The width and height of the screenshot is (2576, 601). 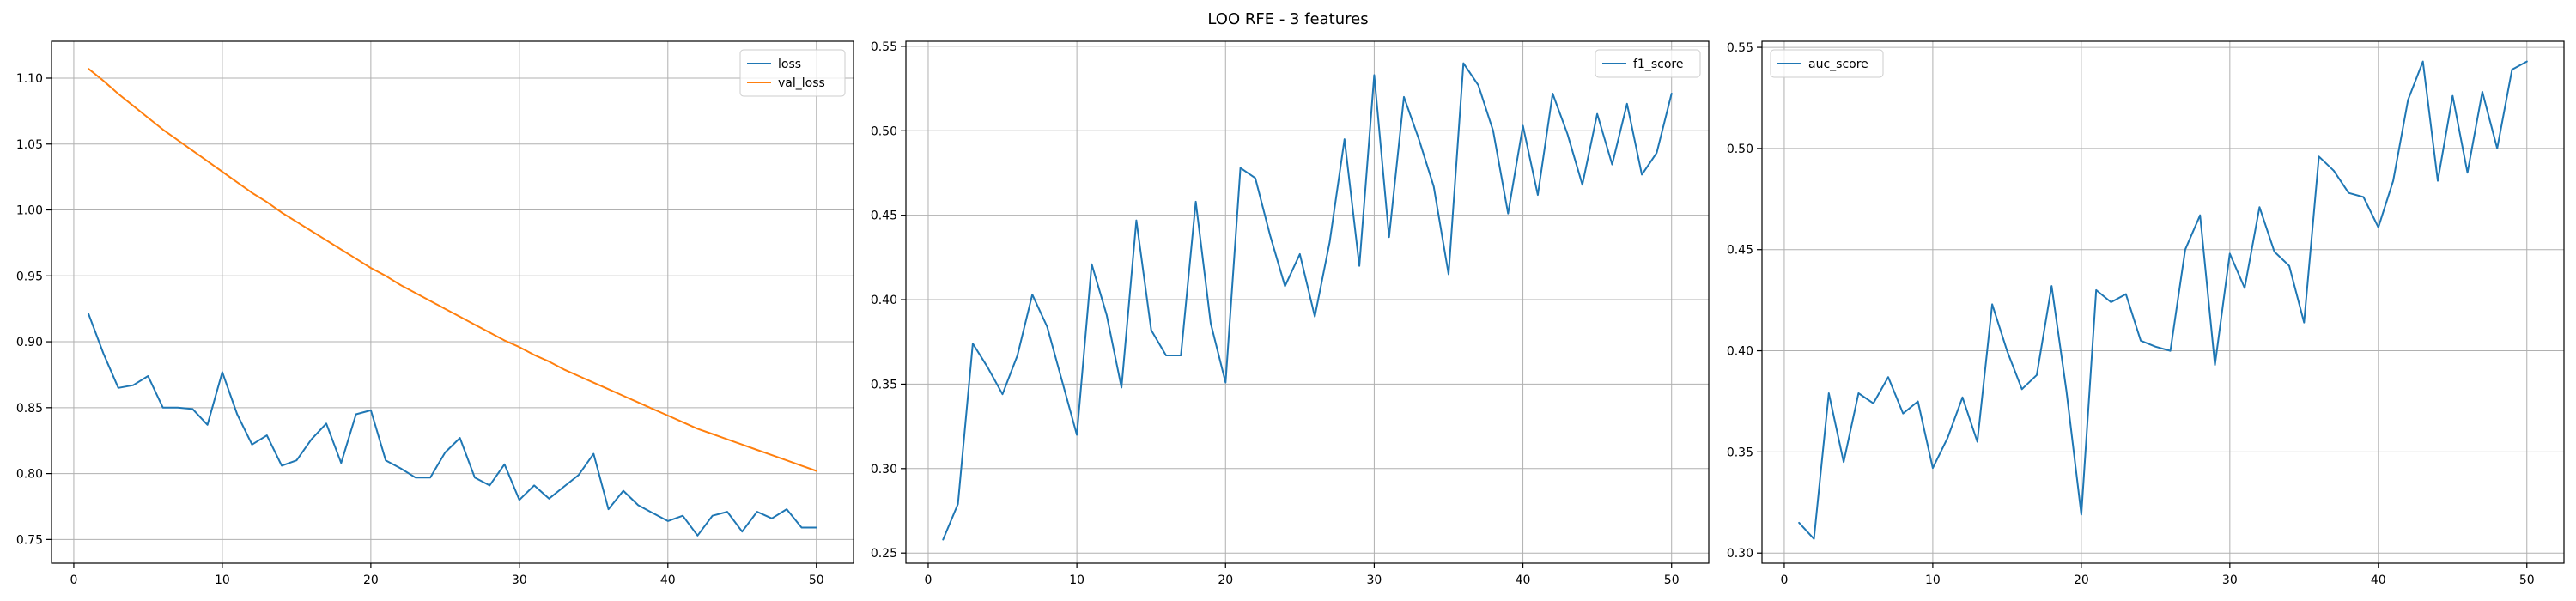 I want to click on y-tick-label: 1.05, so click(x=29, y=145).